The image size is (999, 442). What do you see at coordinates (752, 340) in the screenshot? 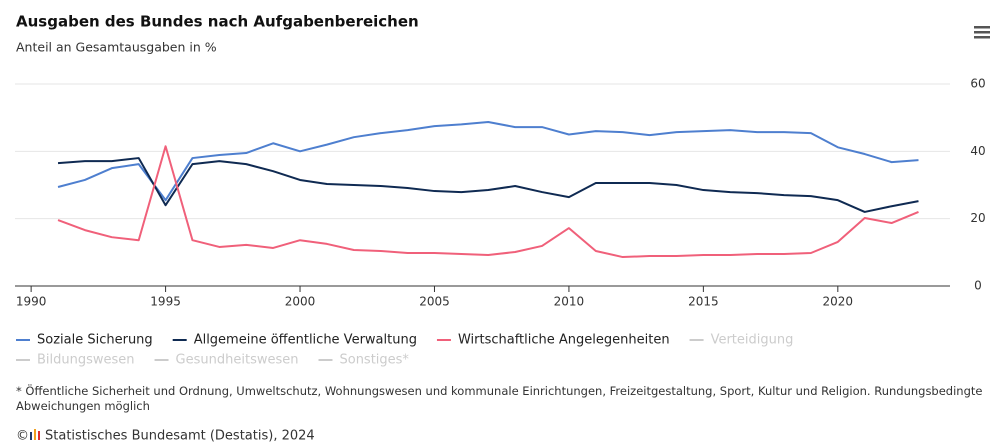
I see `legend-label: Verteidigung` at bounding box center [752, 340].